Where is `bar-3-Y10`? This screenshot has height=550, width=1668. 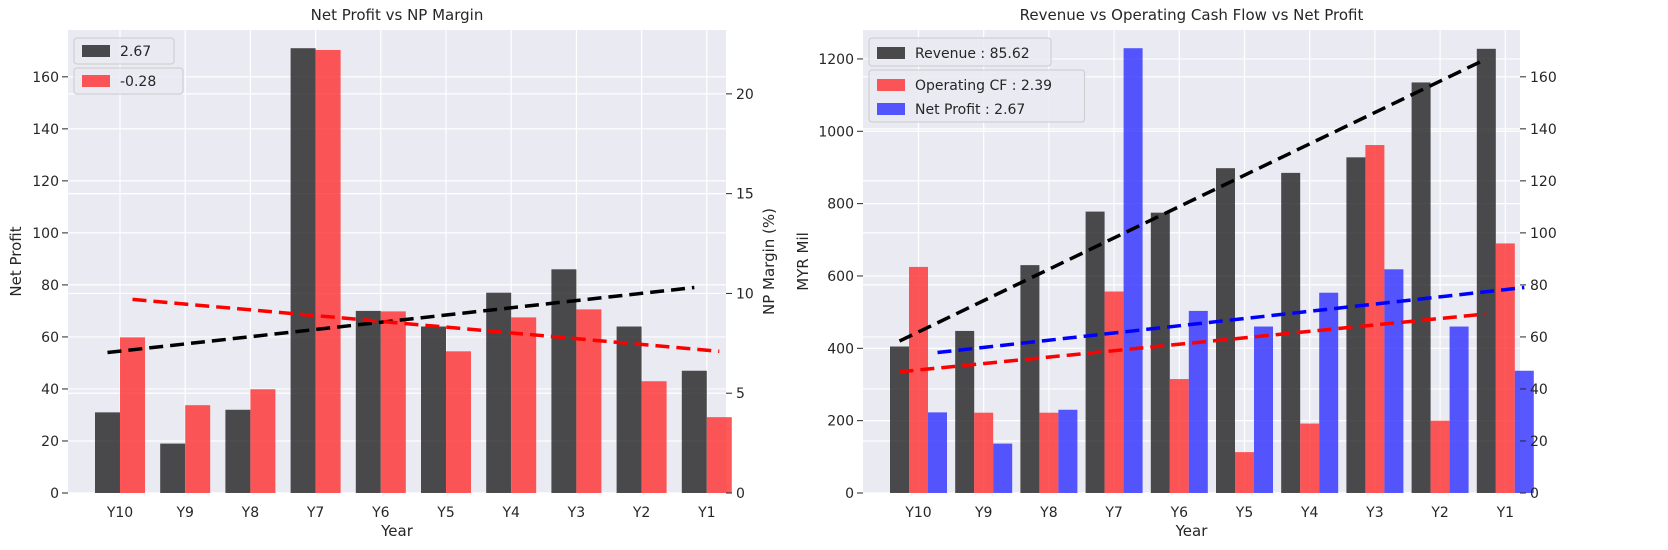
bar-3-Y10 is located at coordinates (937, 452).